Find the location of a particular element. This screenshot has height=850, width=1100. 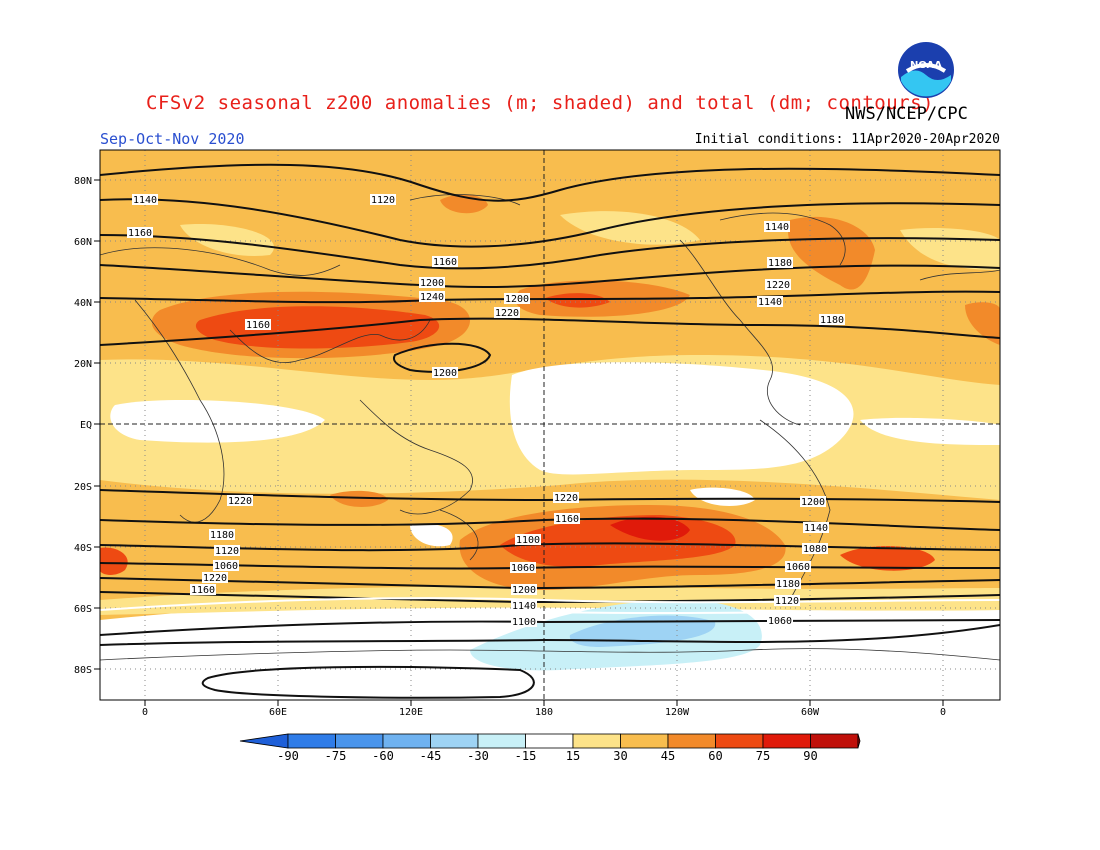

colorbar-tick: 90 is located at coordinates (810, 756).